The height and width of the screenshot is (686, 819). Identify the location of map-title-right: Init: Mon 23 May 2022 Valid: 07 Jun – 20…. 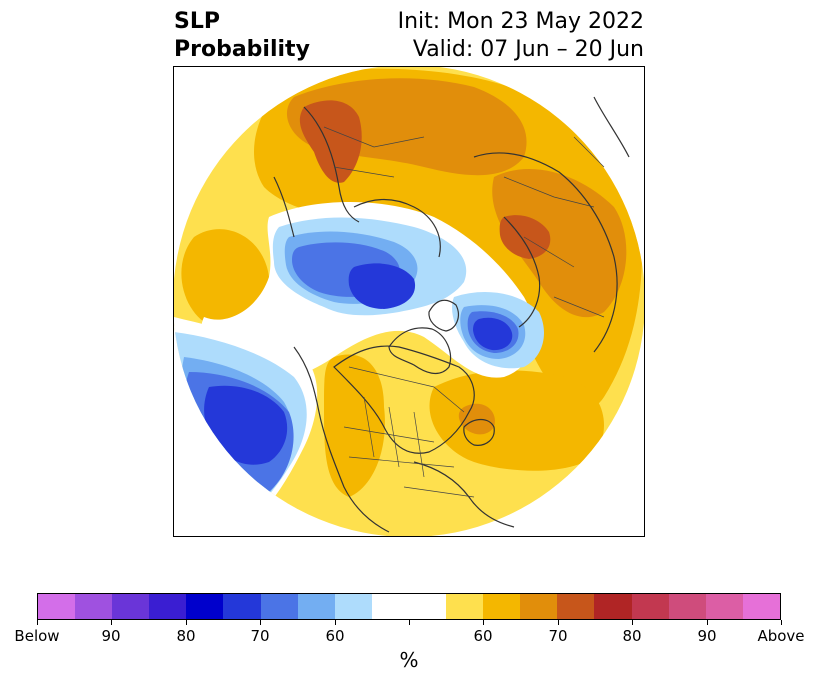
(521, 36).